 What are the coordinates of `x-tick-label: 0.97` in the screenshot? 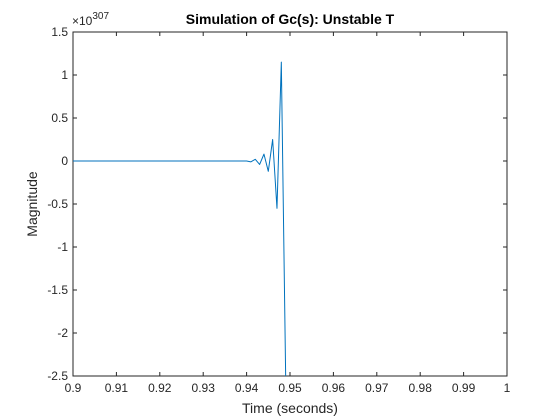 It's located at (377, 388).